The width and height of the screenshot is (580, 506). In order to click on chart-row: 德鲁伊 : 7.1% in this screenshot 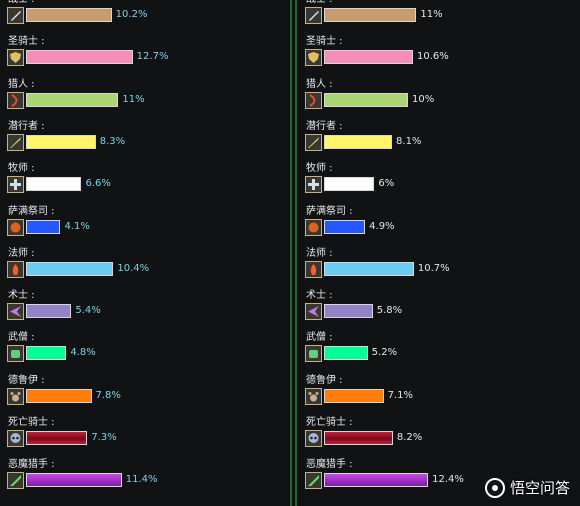, I will do `click(442, 396)`.